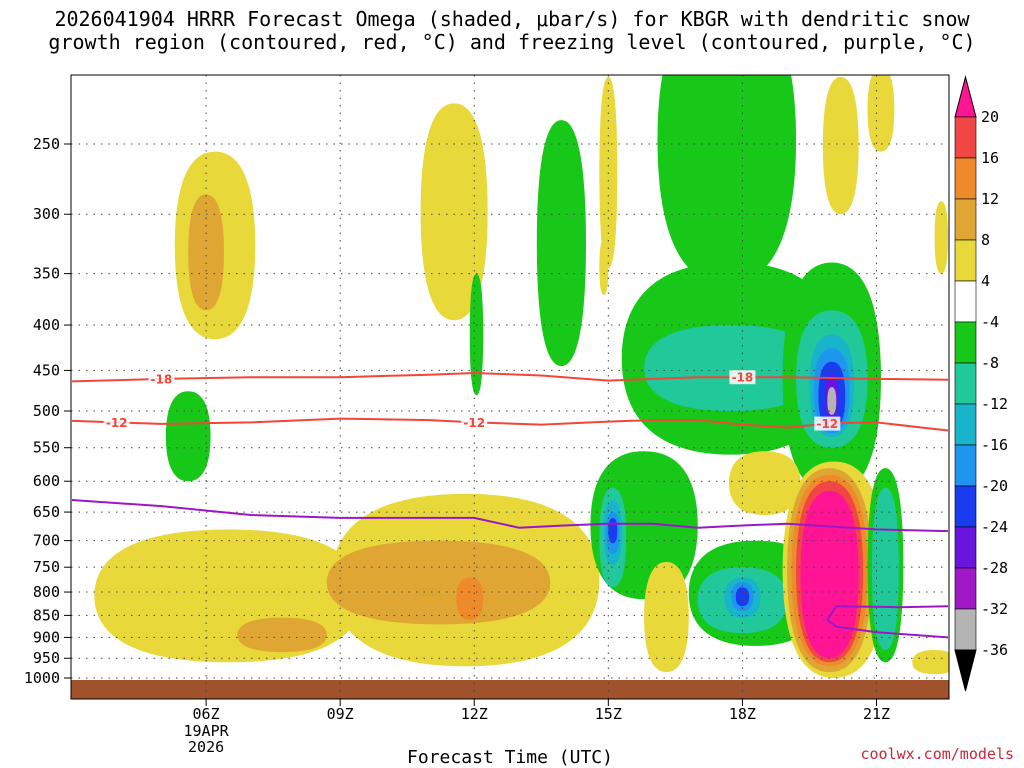 Image resolution: width=1024 pixels, height=768 pixels. Describe the element at coordinates (994, 486) in the screenshot. I see `colorbar-label-9: -20` at that location.